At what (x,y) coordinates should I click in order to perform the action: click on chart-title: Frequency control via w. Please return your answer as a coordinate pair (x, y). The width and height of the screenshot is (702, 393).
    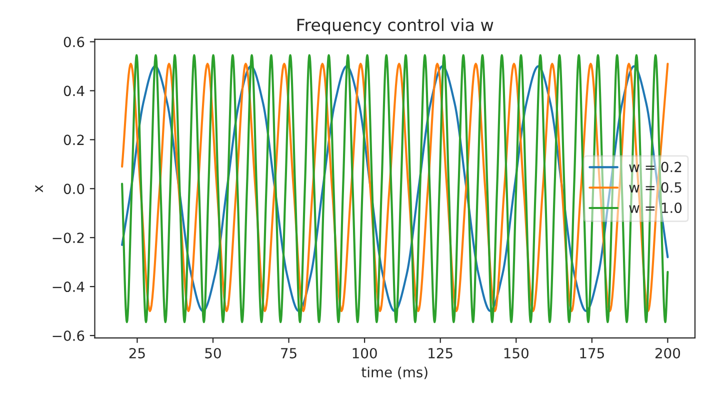
    Looking at the image, I should click on (395, 26).